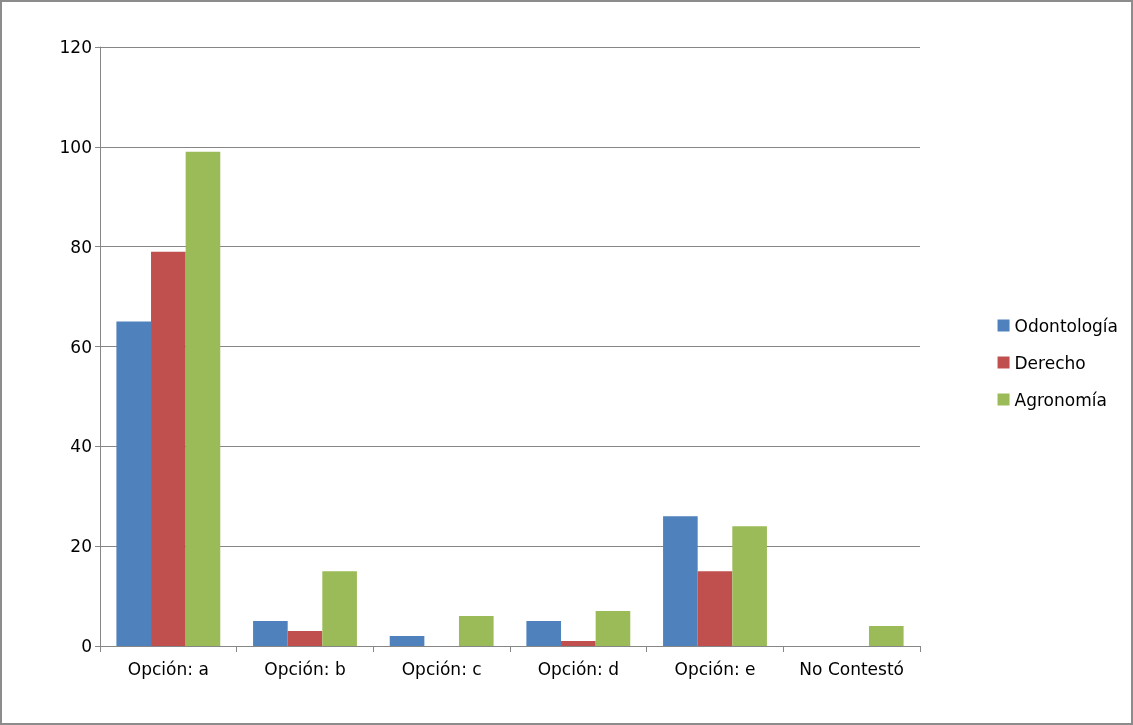  Describe the element at coordinates (81, 246) in the screenshot. I see `y-tick-label: 80` at that location.